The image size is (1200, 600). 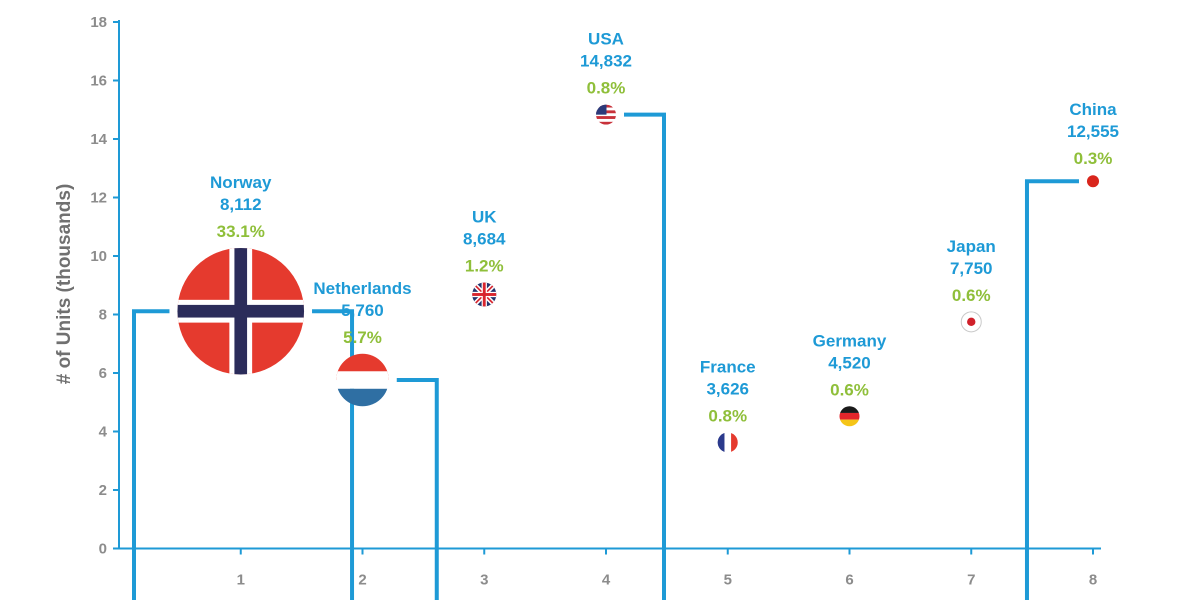 What do you see at coordinates (606, 39) in the screenshot?
I see `country-label: USA` at bounding box center [606, 39].